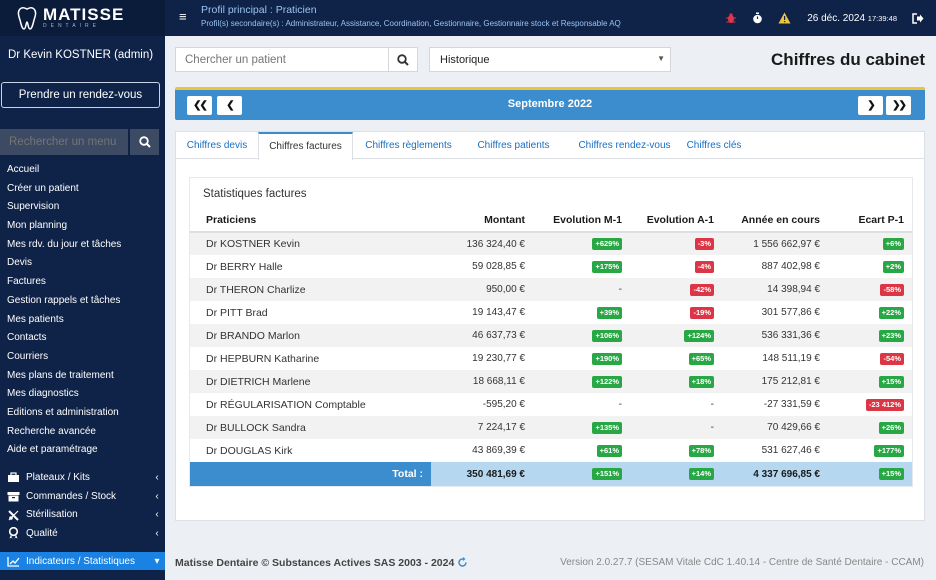 The image size is (936, 580). Describe the element at coordinates (23, 169) in the screenshot. I see `sidebar-item-accueil: Accueil` at that location.